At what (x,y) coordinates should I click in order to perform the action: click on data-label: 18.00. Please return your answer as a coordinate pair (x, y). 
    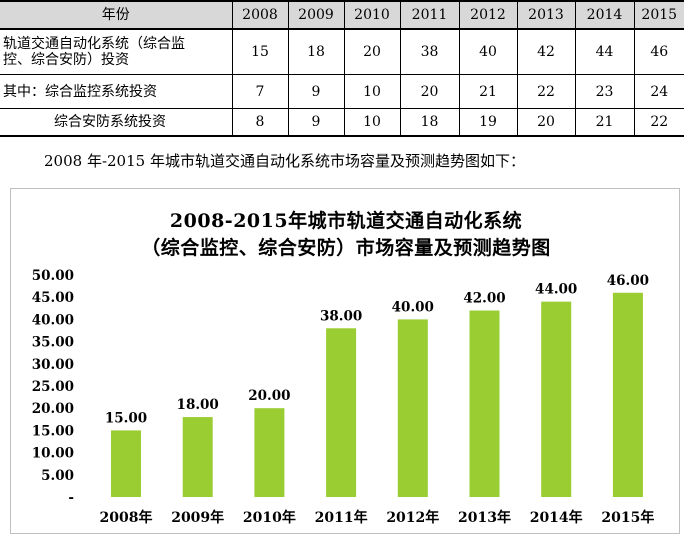
    Looking at the image, I should click on (198, 405).